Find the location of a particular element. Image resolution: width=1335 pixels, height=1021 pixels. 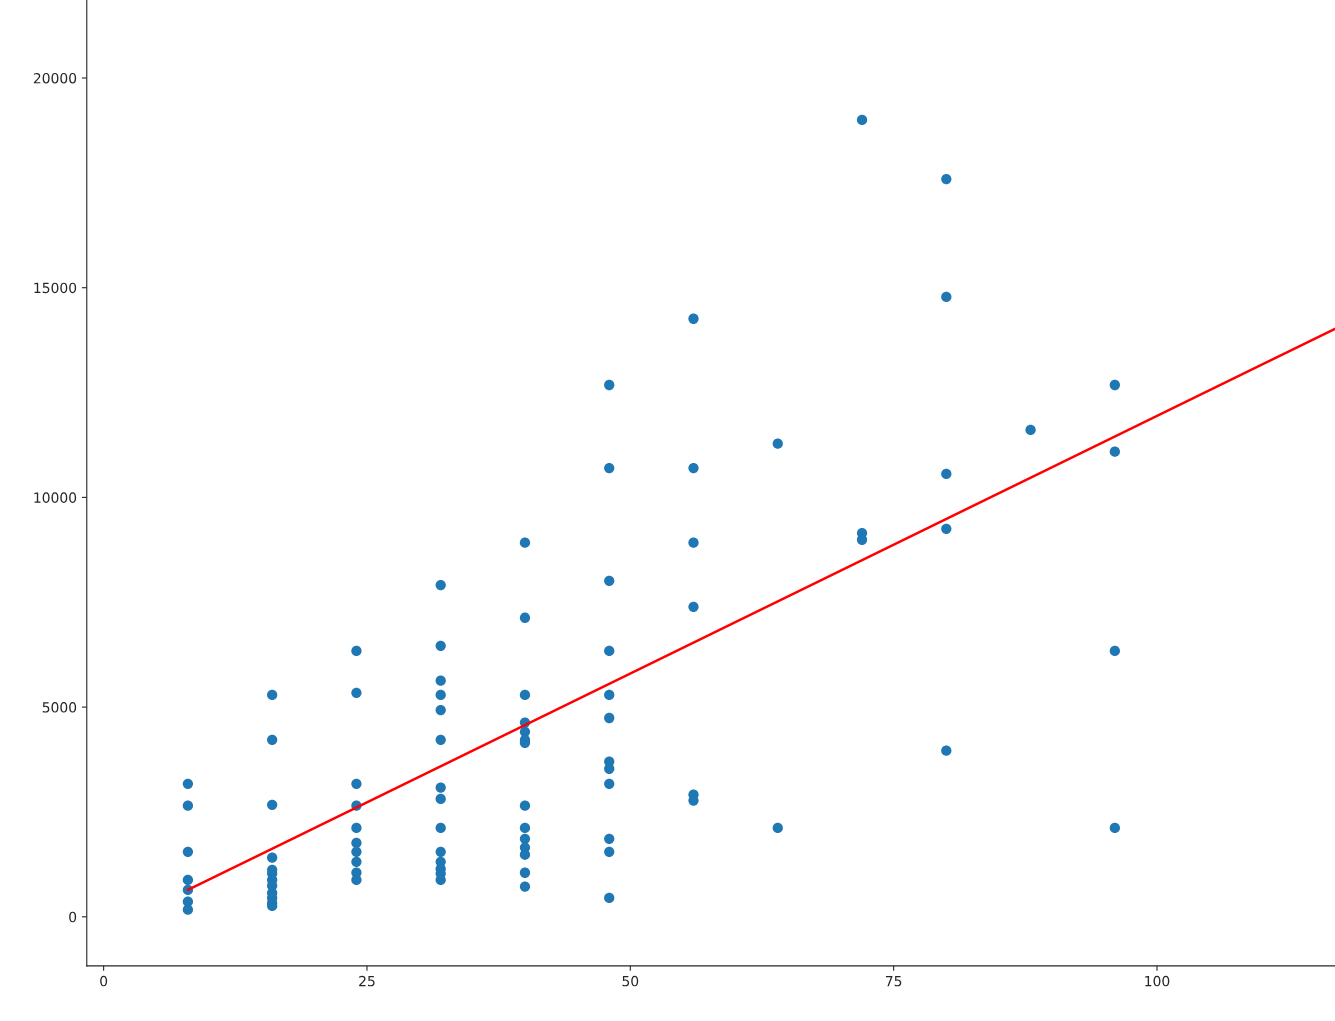

y-tick-label: 20000 is located at coordinates (55, 78).